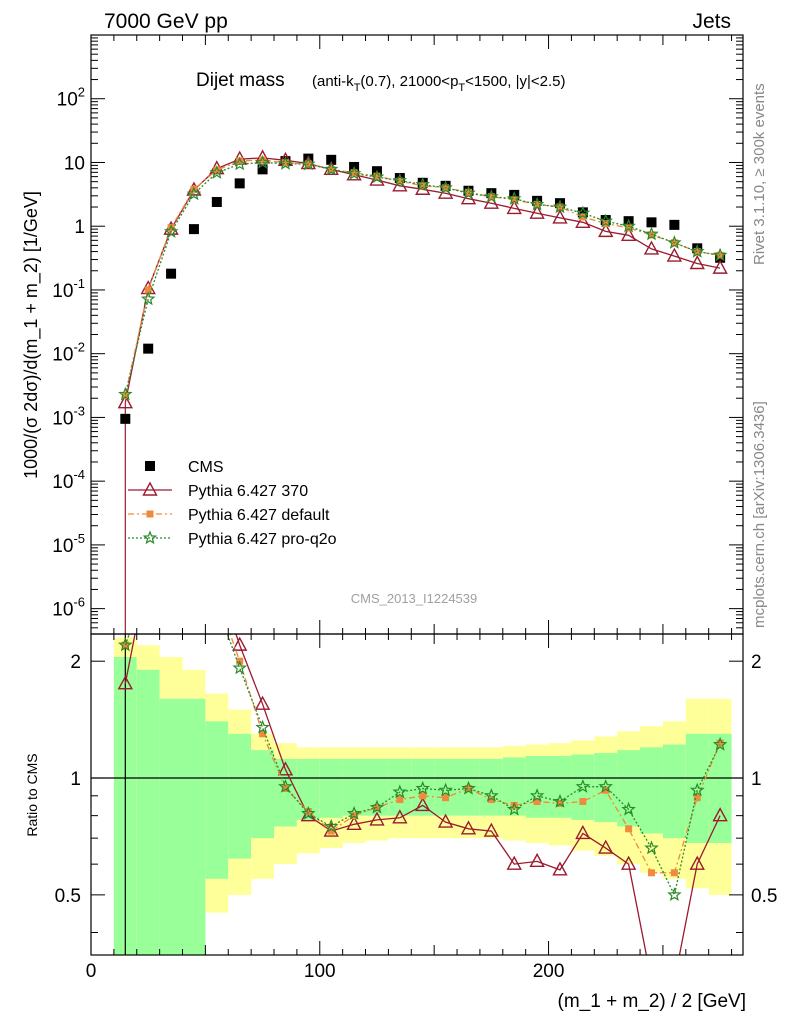 The height and width of the screenshot is (1024, 786). Describe the element at coordinates (759, 514) in the screenshot. I see `mcplots-label: mcplots.cern.ch [arXiv:1306.3436]` at that location.